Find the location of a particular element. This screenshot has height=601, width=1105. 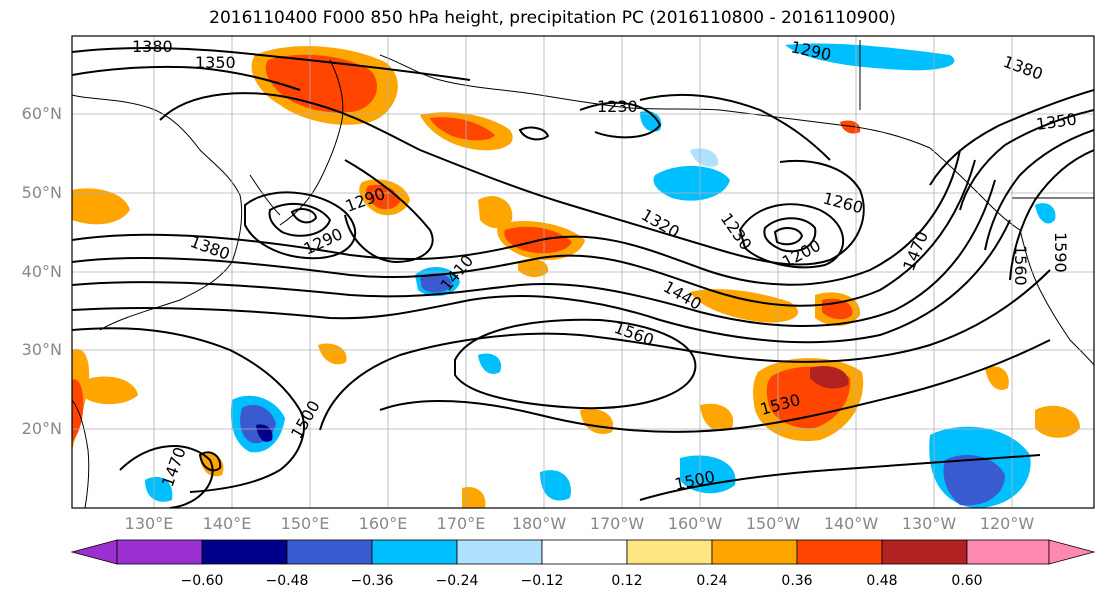

contour-label: 1380 is located at coordinates (152, 46).